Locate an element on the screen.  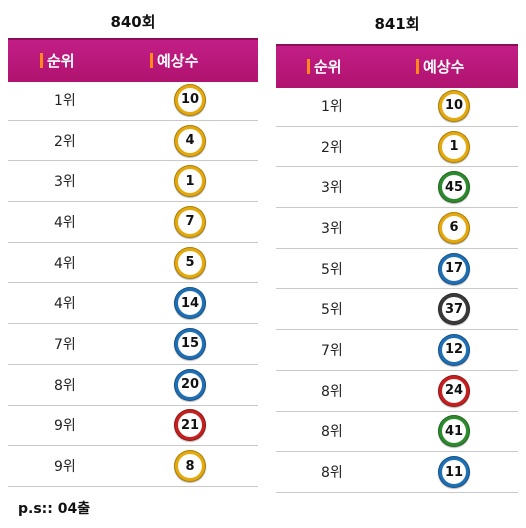
ball-number: 5 is located at coordinates (190, 262).